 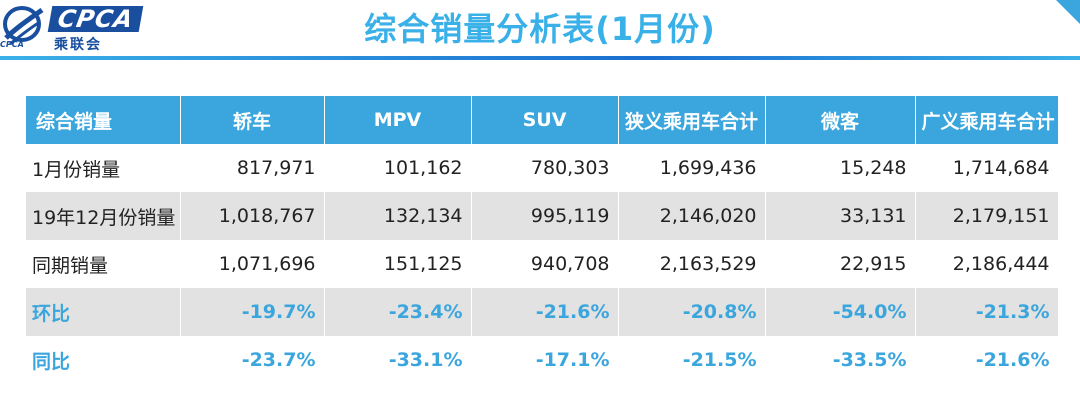 I want to click on table-cell: 2,163,529, so click(x=692, y=264).